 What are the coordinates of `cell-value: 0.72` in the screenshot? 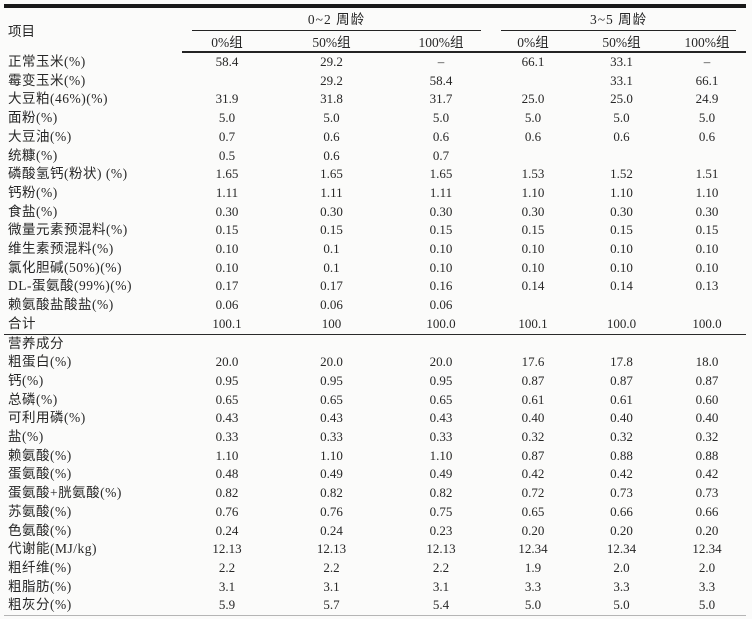 It's located at (533, 493).